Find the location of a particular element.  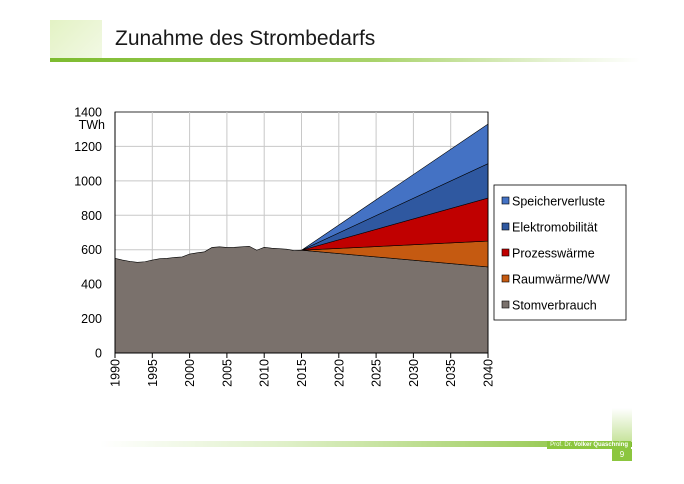

x-tick-label: 2025 is located at coordinates (377, 373).